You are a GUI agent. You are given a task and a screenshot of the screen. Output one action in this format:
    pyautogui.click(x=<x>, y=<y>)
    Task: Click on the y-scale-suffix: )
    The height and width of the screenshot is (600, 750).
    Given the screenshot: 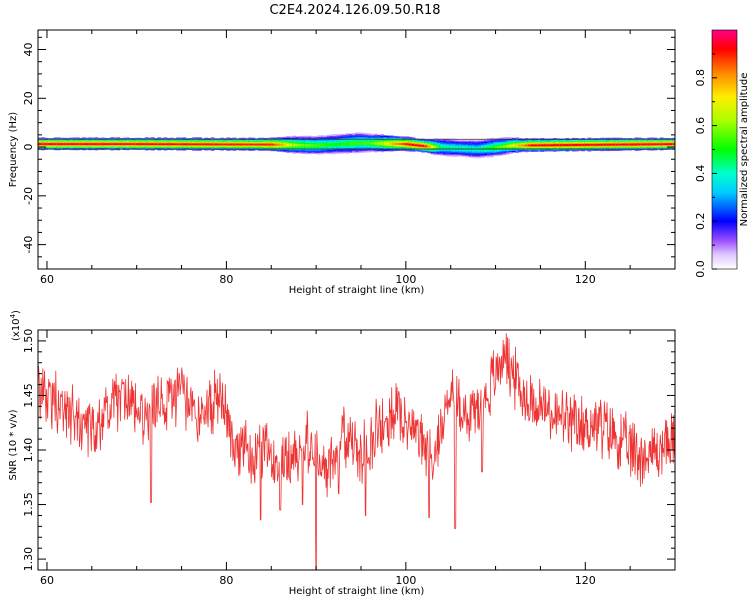 What is the action you would take?
    pyautogui.click(x=16, y=312)
    